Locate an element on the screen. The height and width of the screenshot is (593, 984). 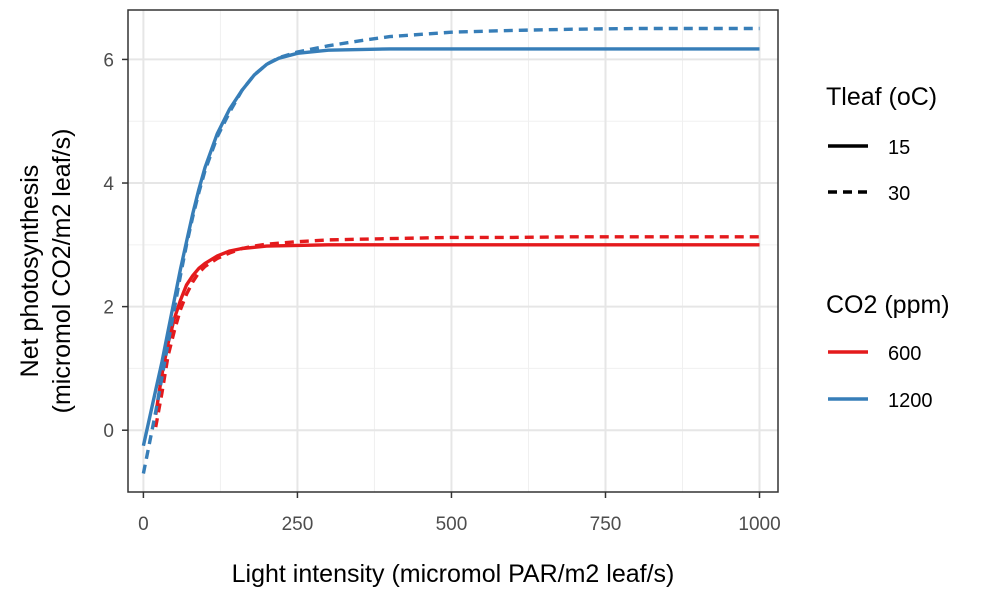
y-tick-label: 4 is located at coordinates (108, 184).